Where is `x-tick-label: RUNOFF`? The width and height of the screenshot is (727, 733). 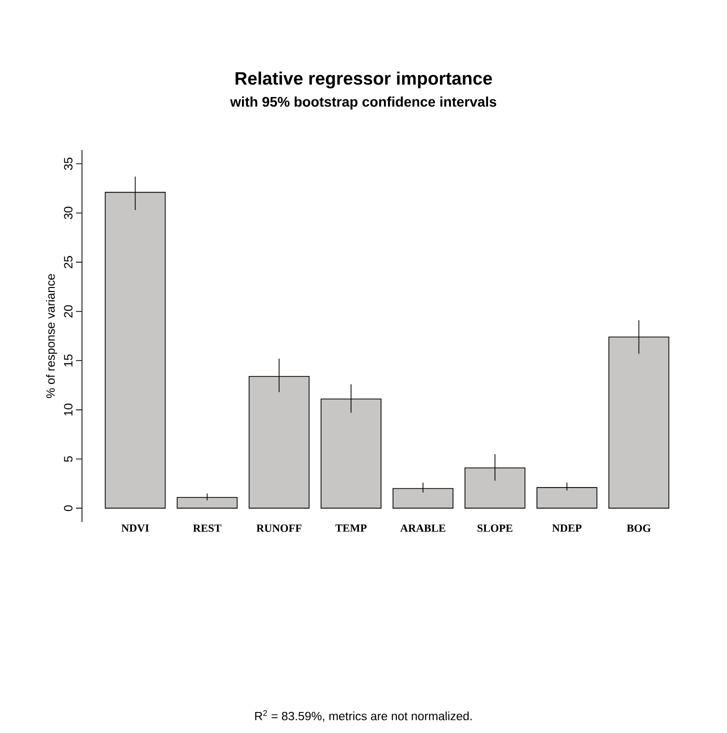 x-tick-label: RUNOFF is located at coordinates (279, 528).